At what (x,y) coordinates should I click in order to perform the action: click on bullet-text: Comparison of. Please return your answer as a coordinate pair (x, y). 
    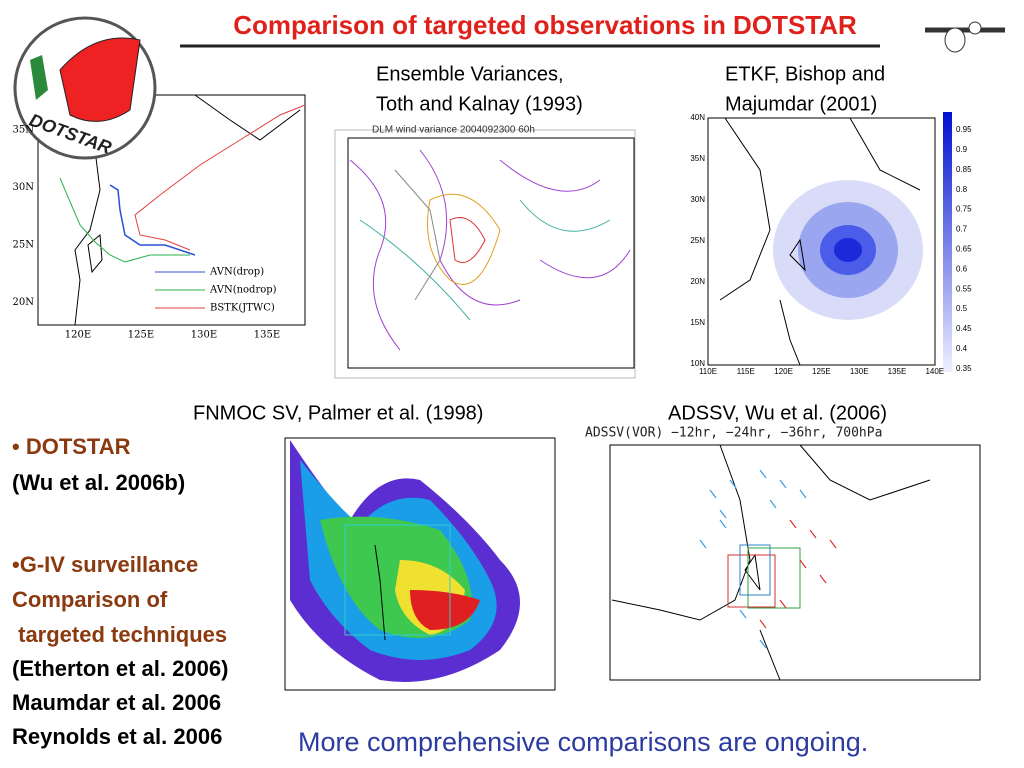
    Looking at the image, I should click on (90, 599).